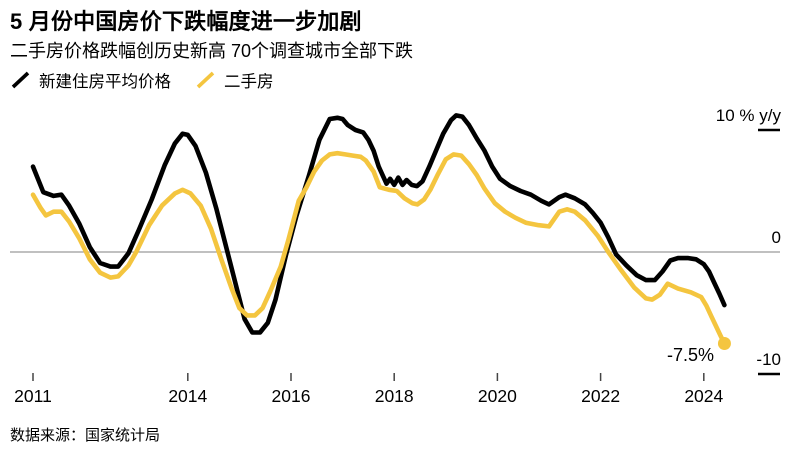 This screenshot has width=800, height=458. What do you see at coordinates (704, 396) in the screenshot?
I see `x-axis-label: 2024` at bounding box center [704, 396].